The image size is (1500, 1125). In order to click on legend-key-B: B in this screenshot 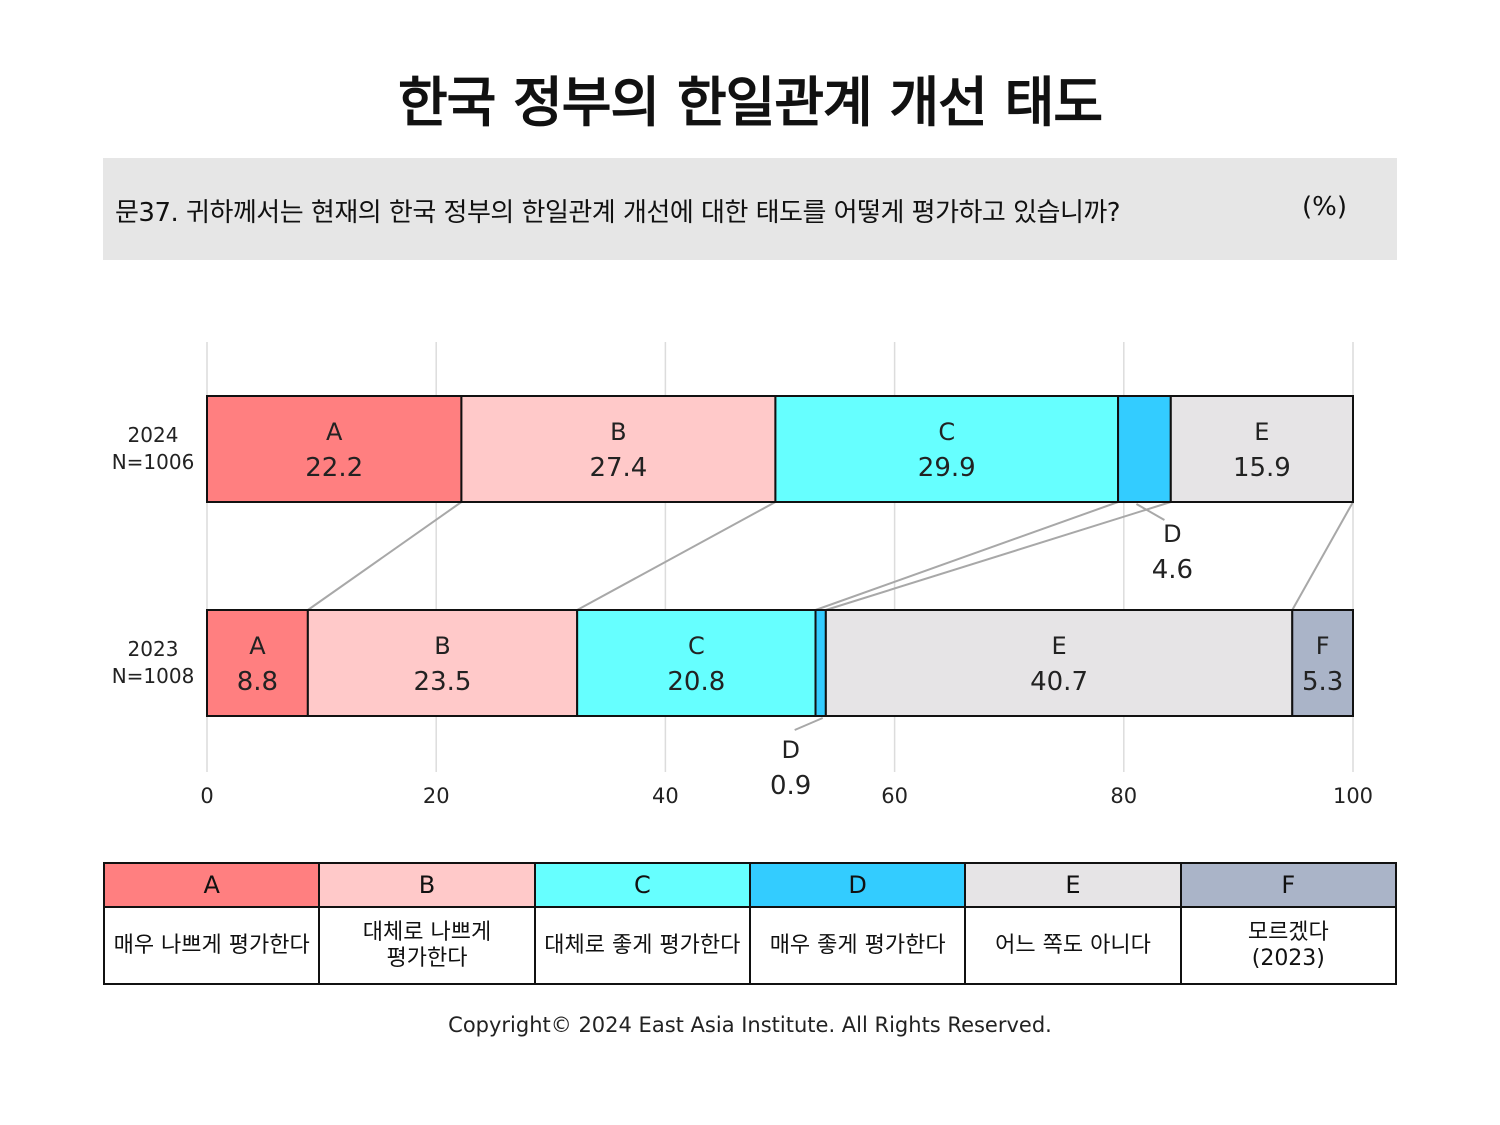, I will do `click(427, 885)`.